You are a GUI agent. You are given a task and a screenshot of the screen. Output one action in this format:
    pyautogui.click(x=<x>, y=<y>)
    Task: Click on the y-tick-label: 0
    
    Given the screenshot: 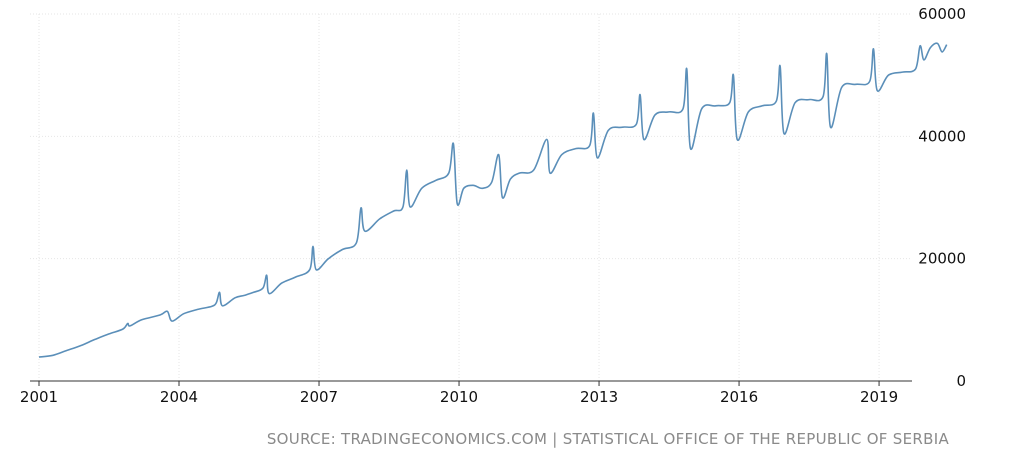 What is the action you would take?
    pyautogui.click(x=961, y=381)
    